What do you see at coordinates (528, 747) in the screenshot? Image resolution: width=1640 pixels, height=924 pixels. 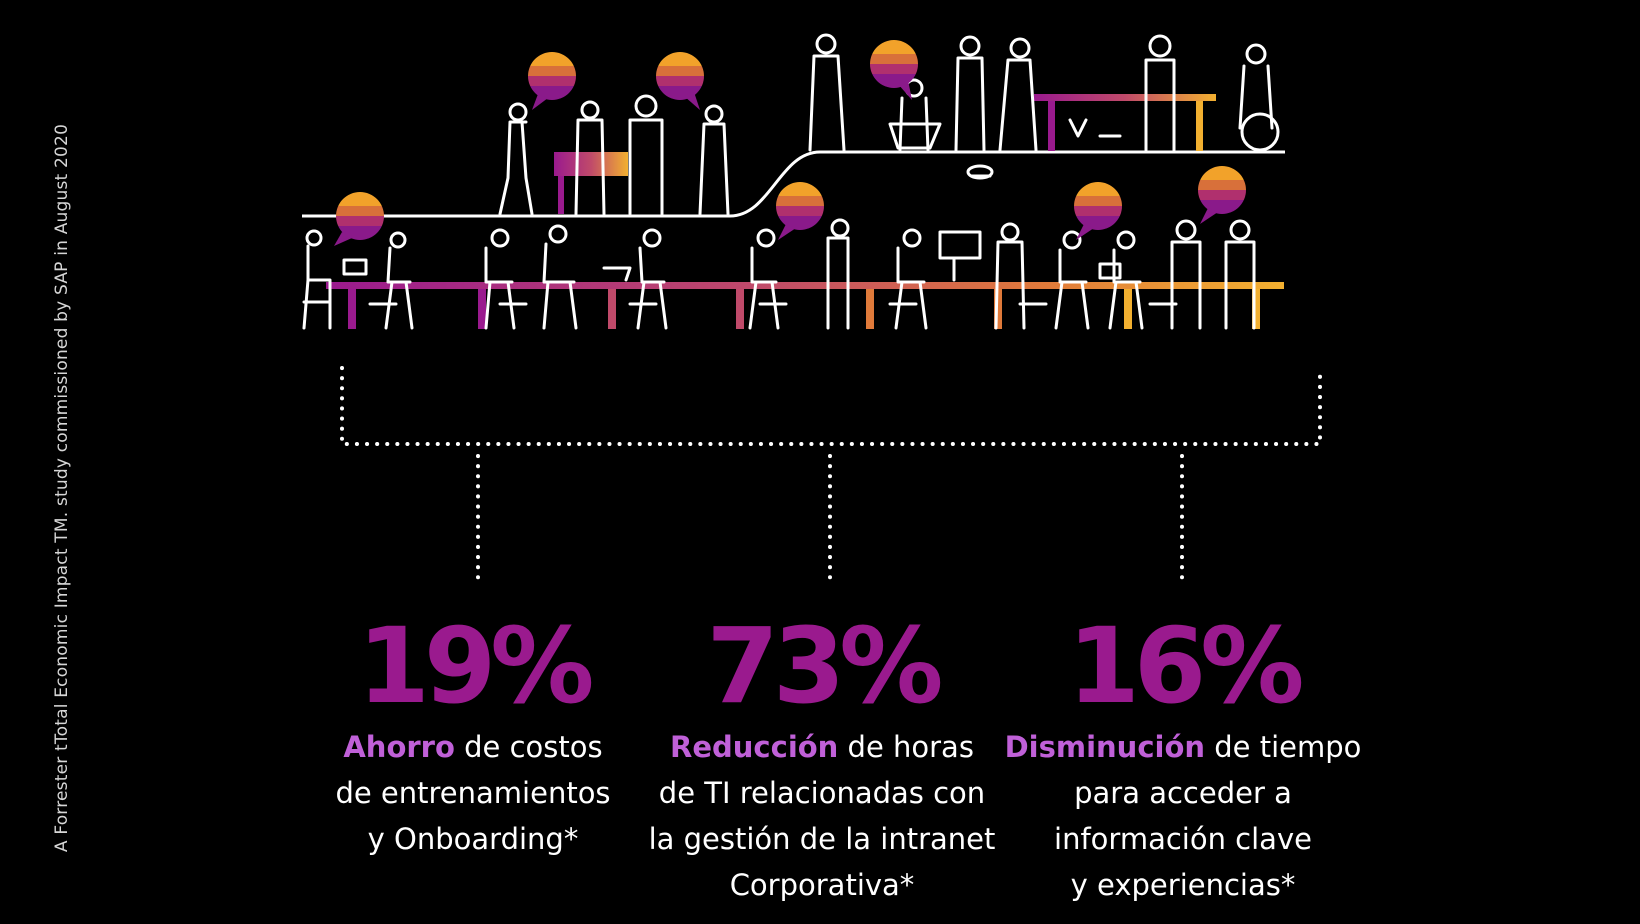 I see `stat-line-1-rest: de costos` at bounding box center [528, 747].